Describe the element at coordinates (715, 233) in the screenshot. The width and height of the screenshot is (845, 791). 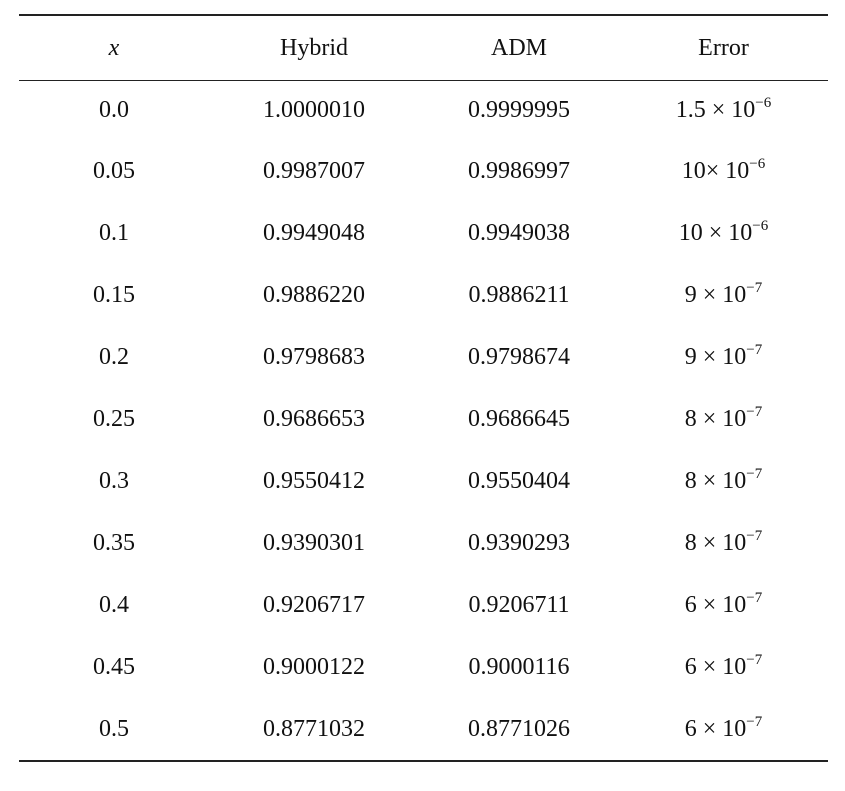
I see `error-base: 10 × 10` at that location.